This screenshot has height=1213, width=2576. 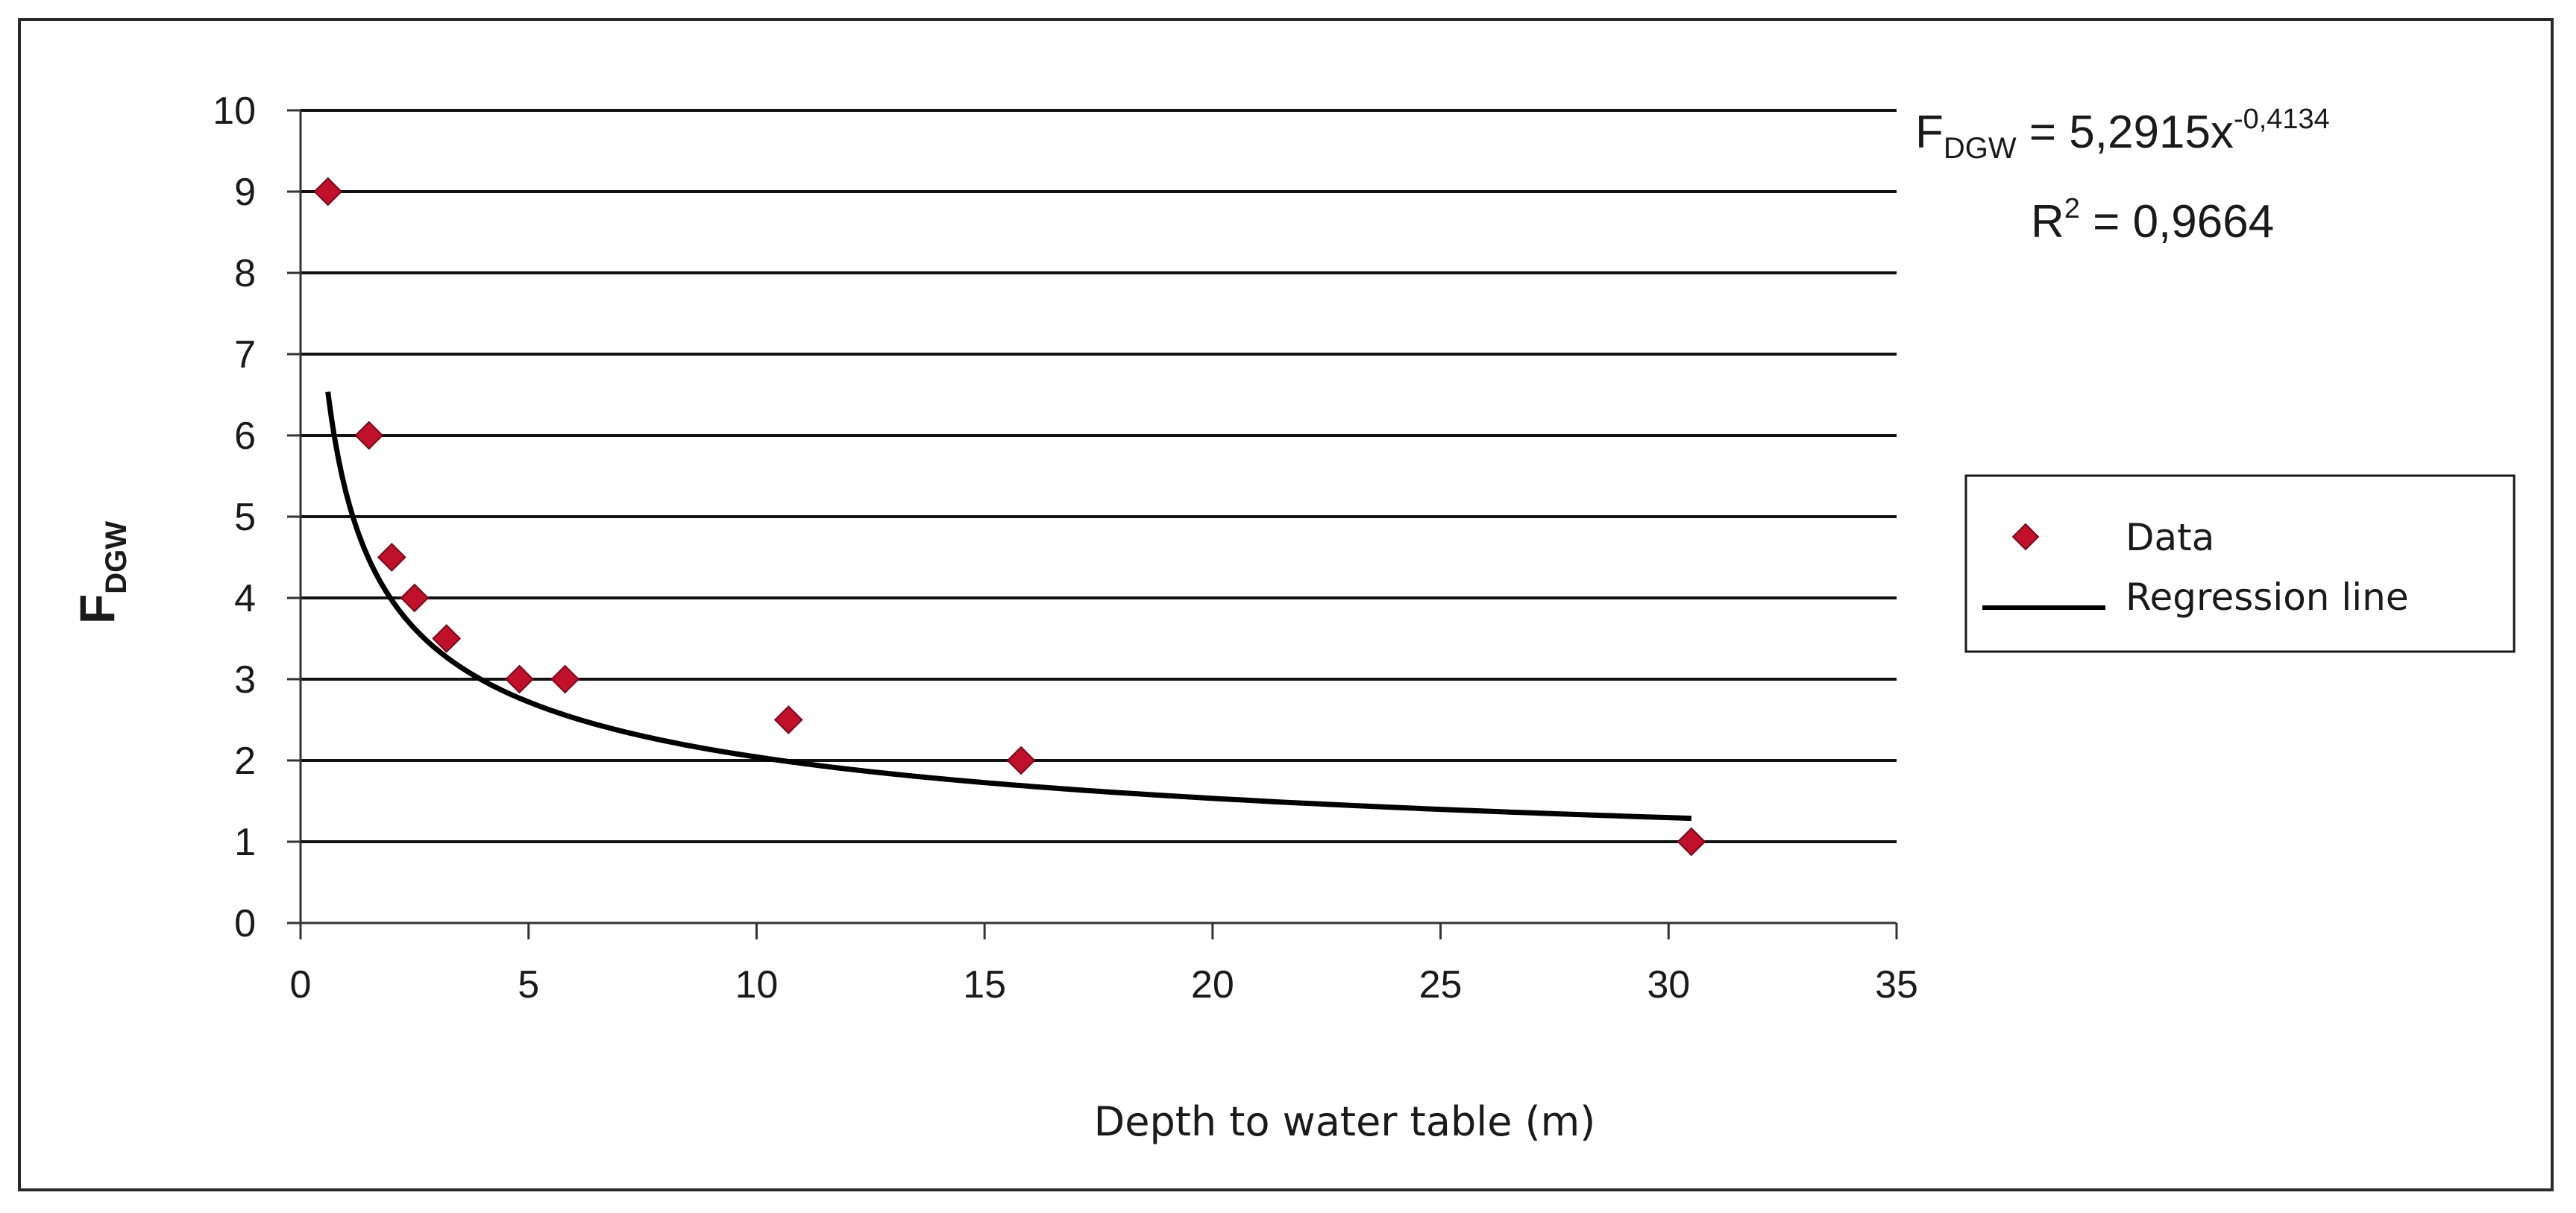 What do you see at coordinates (245, 761) in the screenshot?
I see `y-tick-label-2: 2` at bounding box center [245, 761].